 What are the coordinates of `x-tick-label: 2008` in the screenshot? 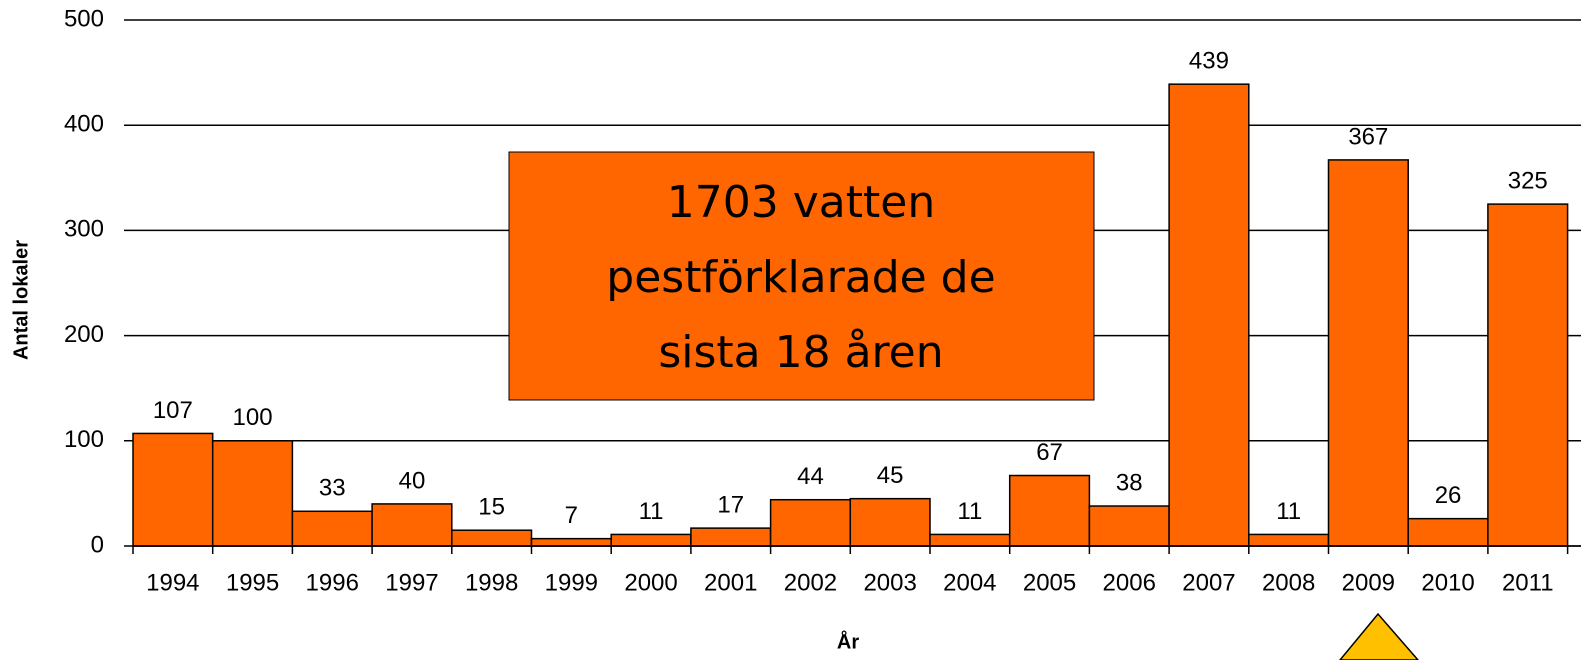 It's located at (1288, 582).